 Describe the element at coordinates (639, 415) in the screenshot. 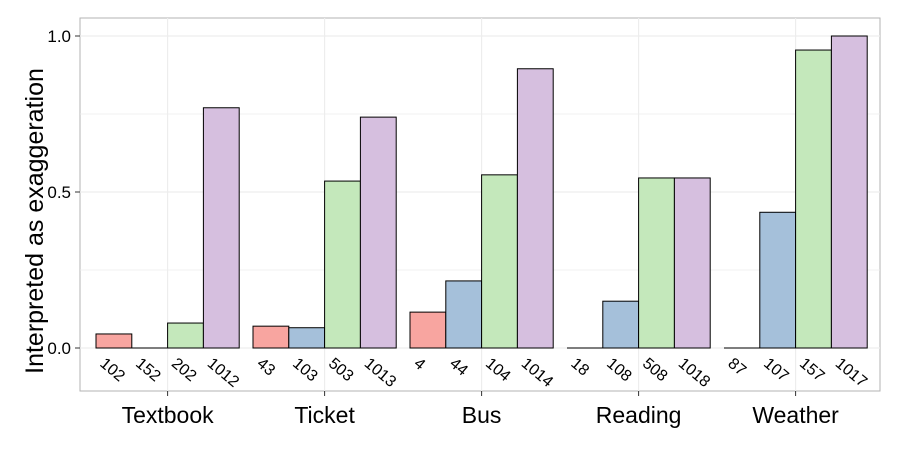

I see `category-label: Reading` at that location.